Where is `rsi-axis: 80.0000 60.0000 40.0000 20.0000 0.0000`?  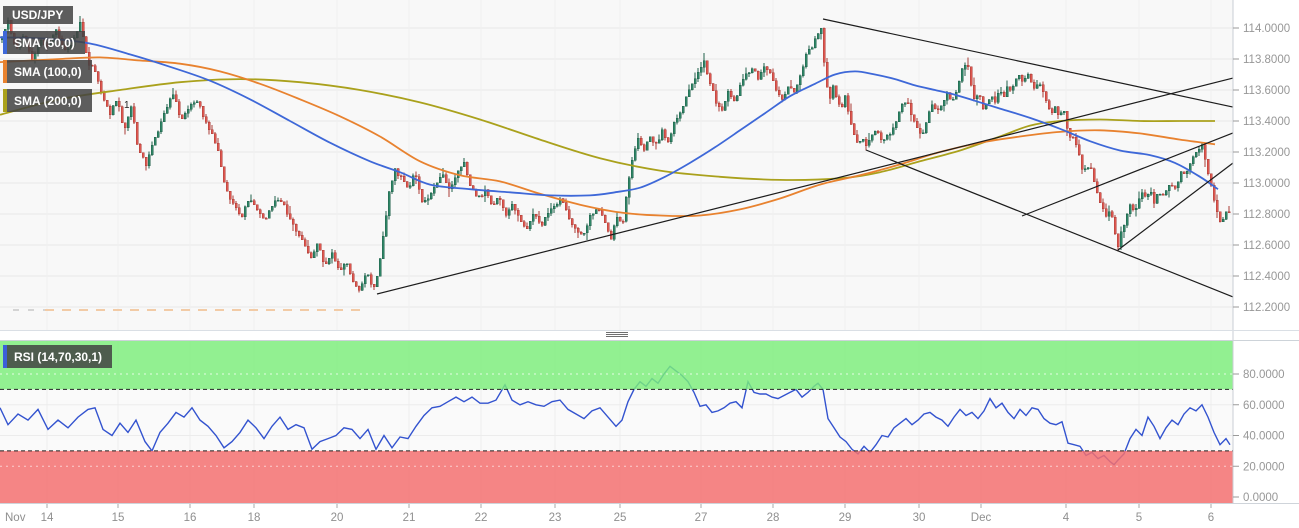 rsi-axis: 80.0000 60.0000 40.0000 20.0000 0.0000 is located at coordinates (1259, 436).